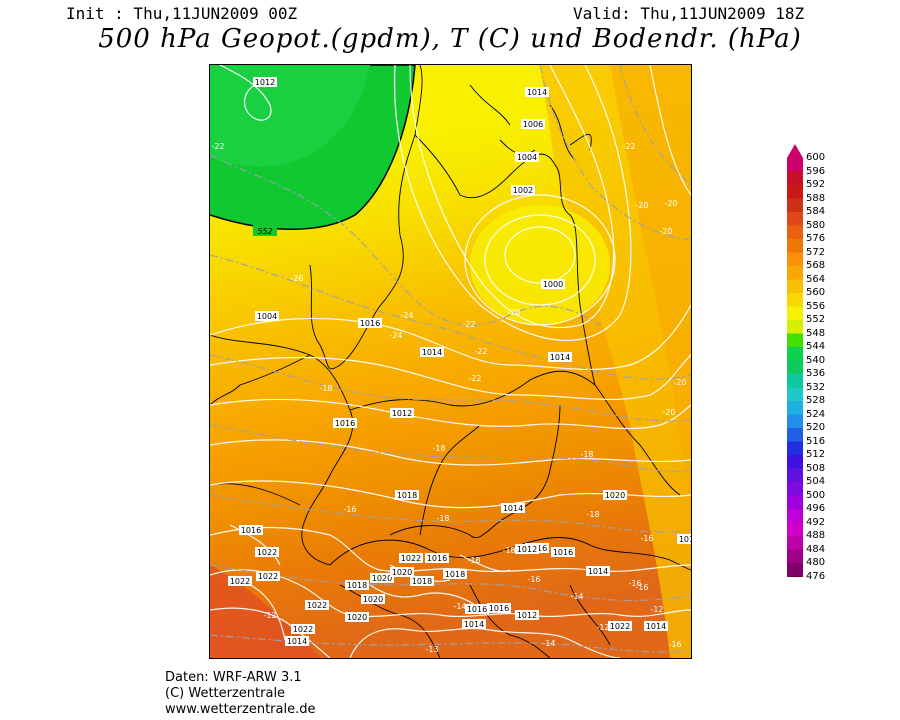 The height and width of the screenshot is (720, 900). What do you see at coordinates (816, 333) in the screenshot?
I see `colorbar-level-label: 548` at bounding box center [816, 333].